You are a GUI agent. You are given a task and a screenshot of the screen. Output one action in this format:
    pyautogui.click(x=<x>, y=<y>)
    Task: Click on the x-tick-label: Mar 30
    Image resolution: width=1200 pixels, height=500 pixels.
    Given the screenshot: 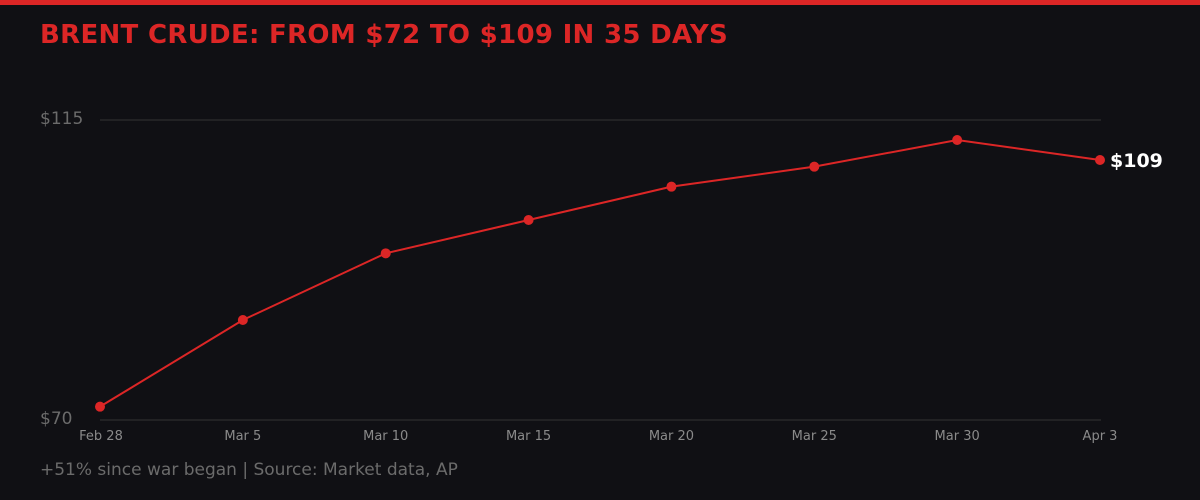 What is the action you would take?
    pyautogui.click(x=957, y=436)
    